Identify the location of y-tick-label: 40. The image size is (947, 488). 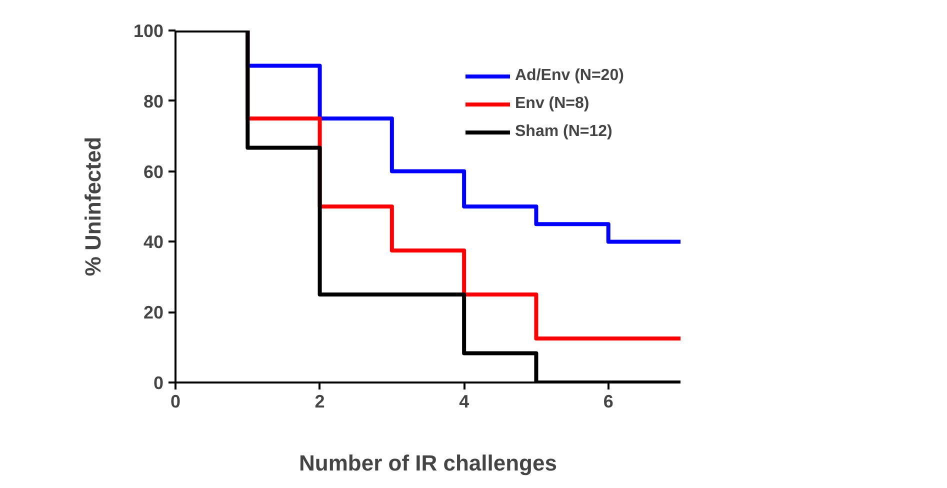
(153, 242).